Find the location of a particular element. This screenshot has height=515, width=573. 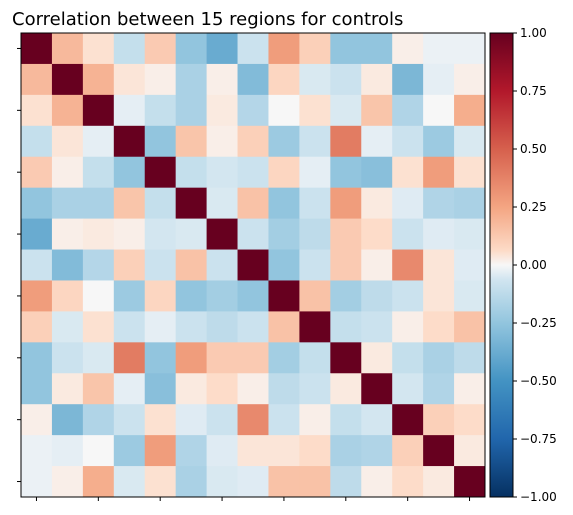

colorbar-tick-label: −0.75 is located at coordinates (538, 439).